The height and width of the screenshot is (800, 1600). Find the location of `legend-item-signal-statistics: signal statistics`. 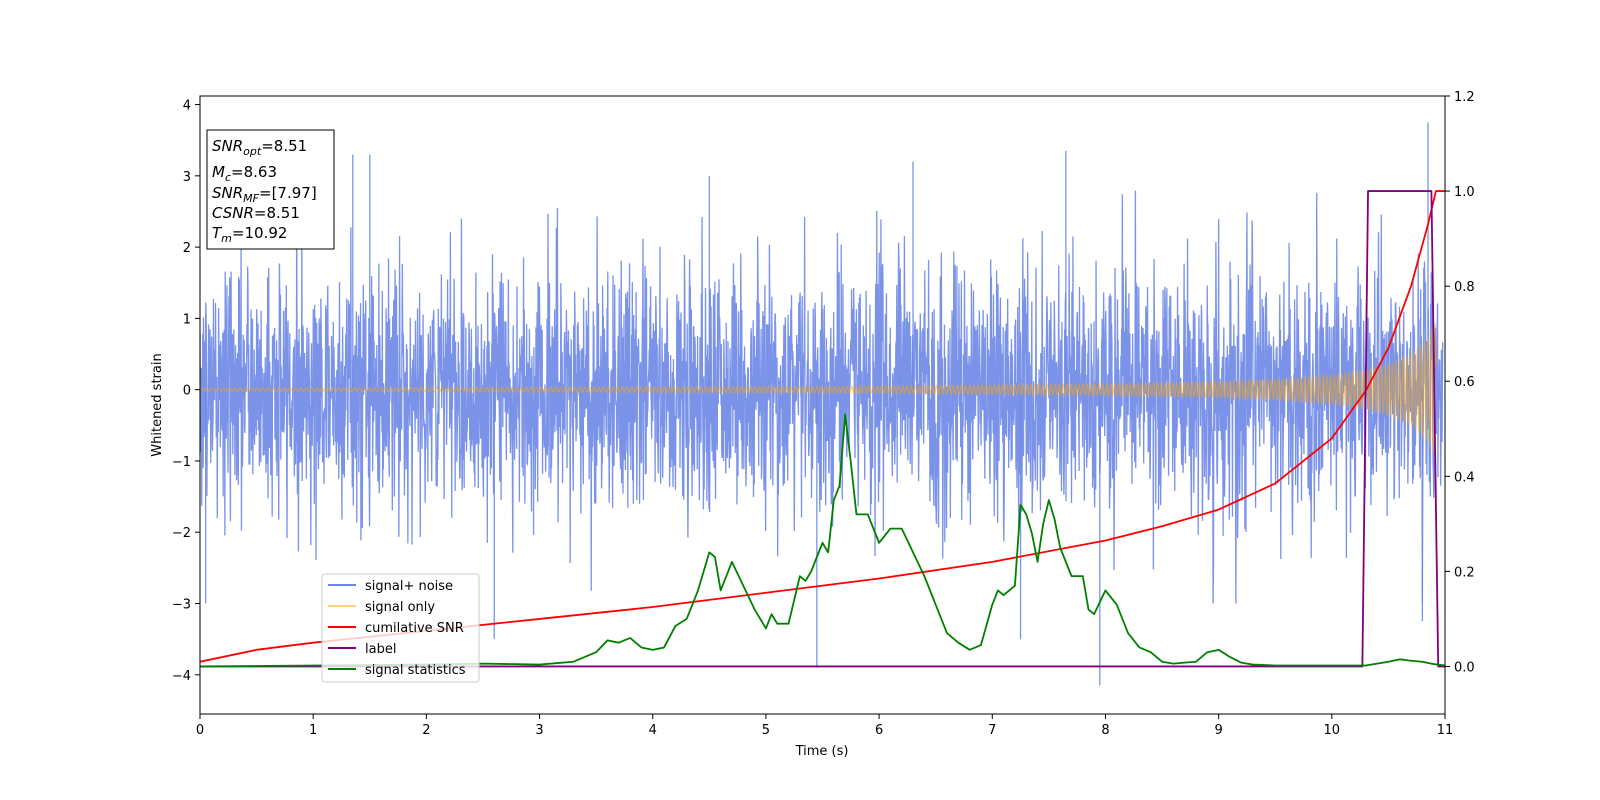

legend-item-signal-statistics: signal statistics is located at coordinates (397, 670).